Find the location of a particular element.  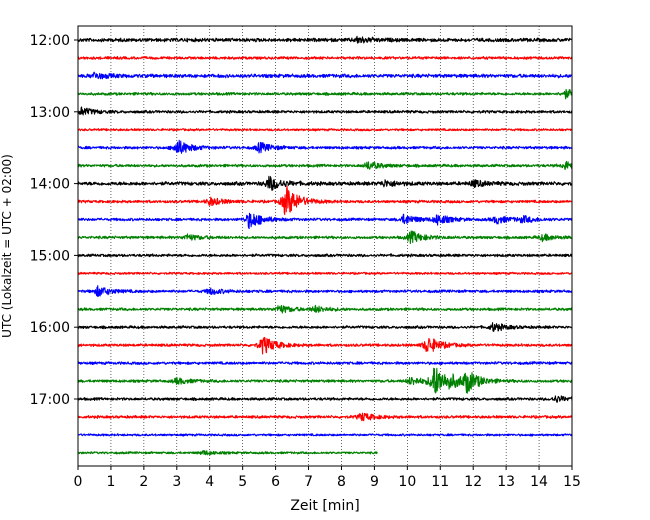

x-tick-label: 8 is located at coordinates (341, 482).